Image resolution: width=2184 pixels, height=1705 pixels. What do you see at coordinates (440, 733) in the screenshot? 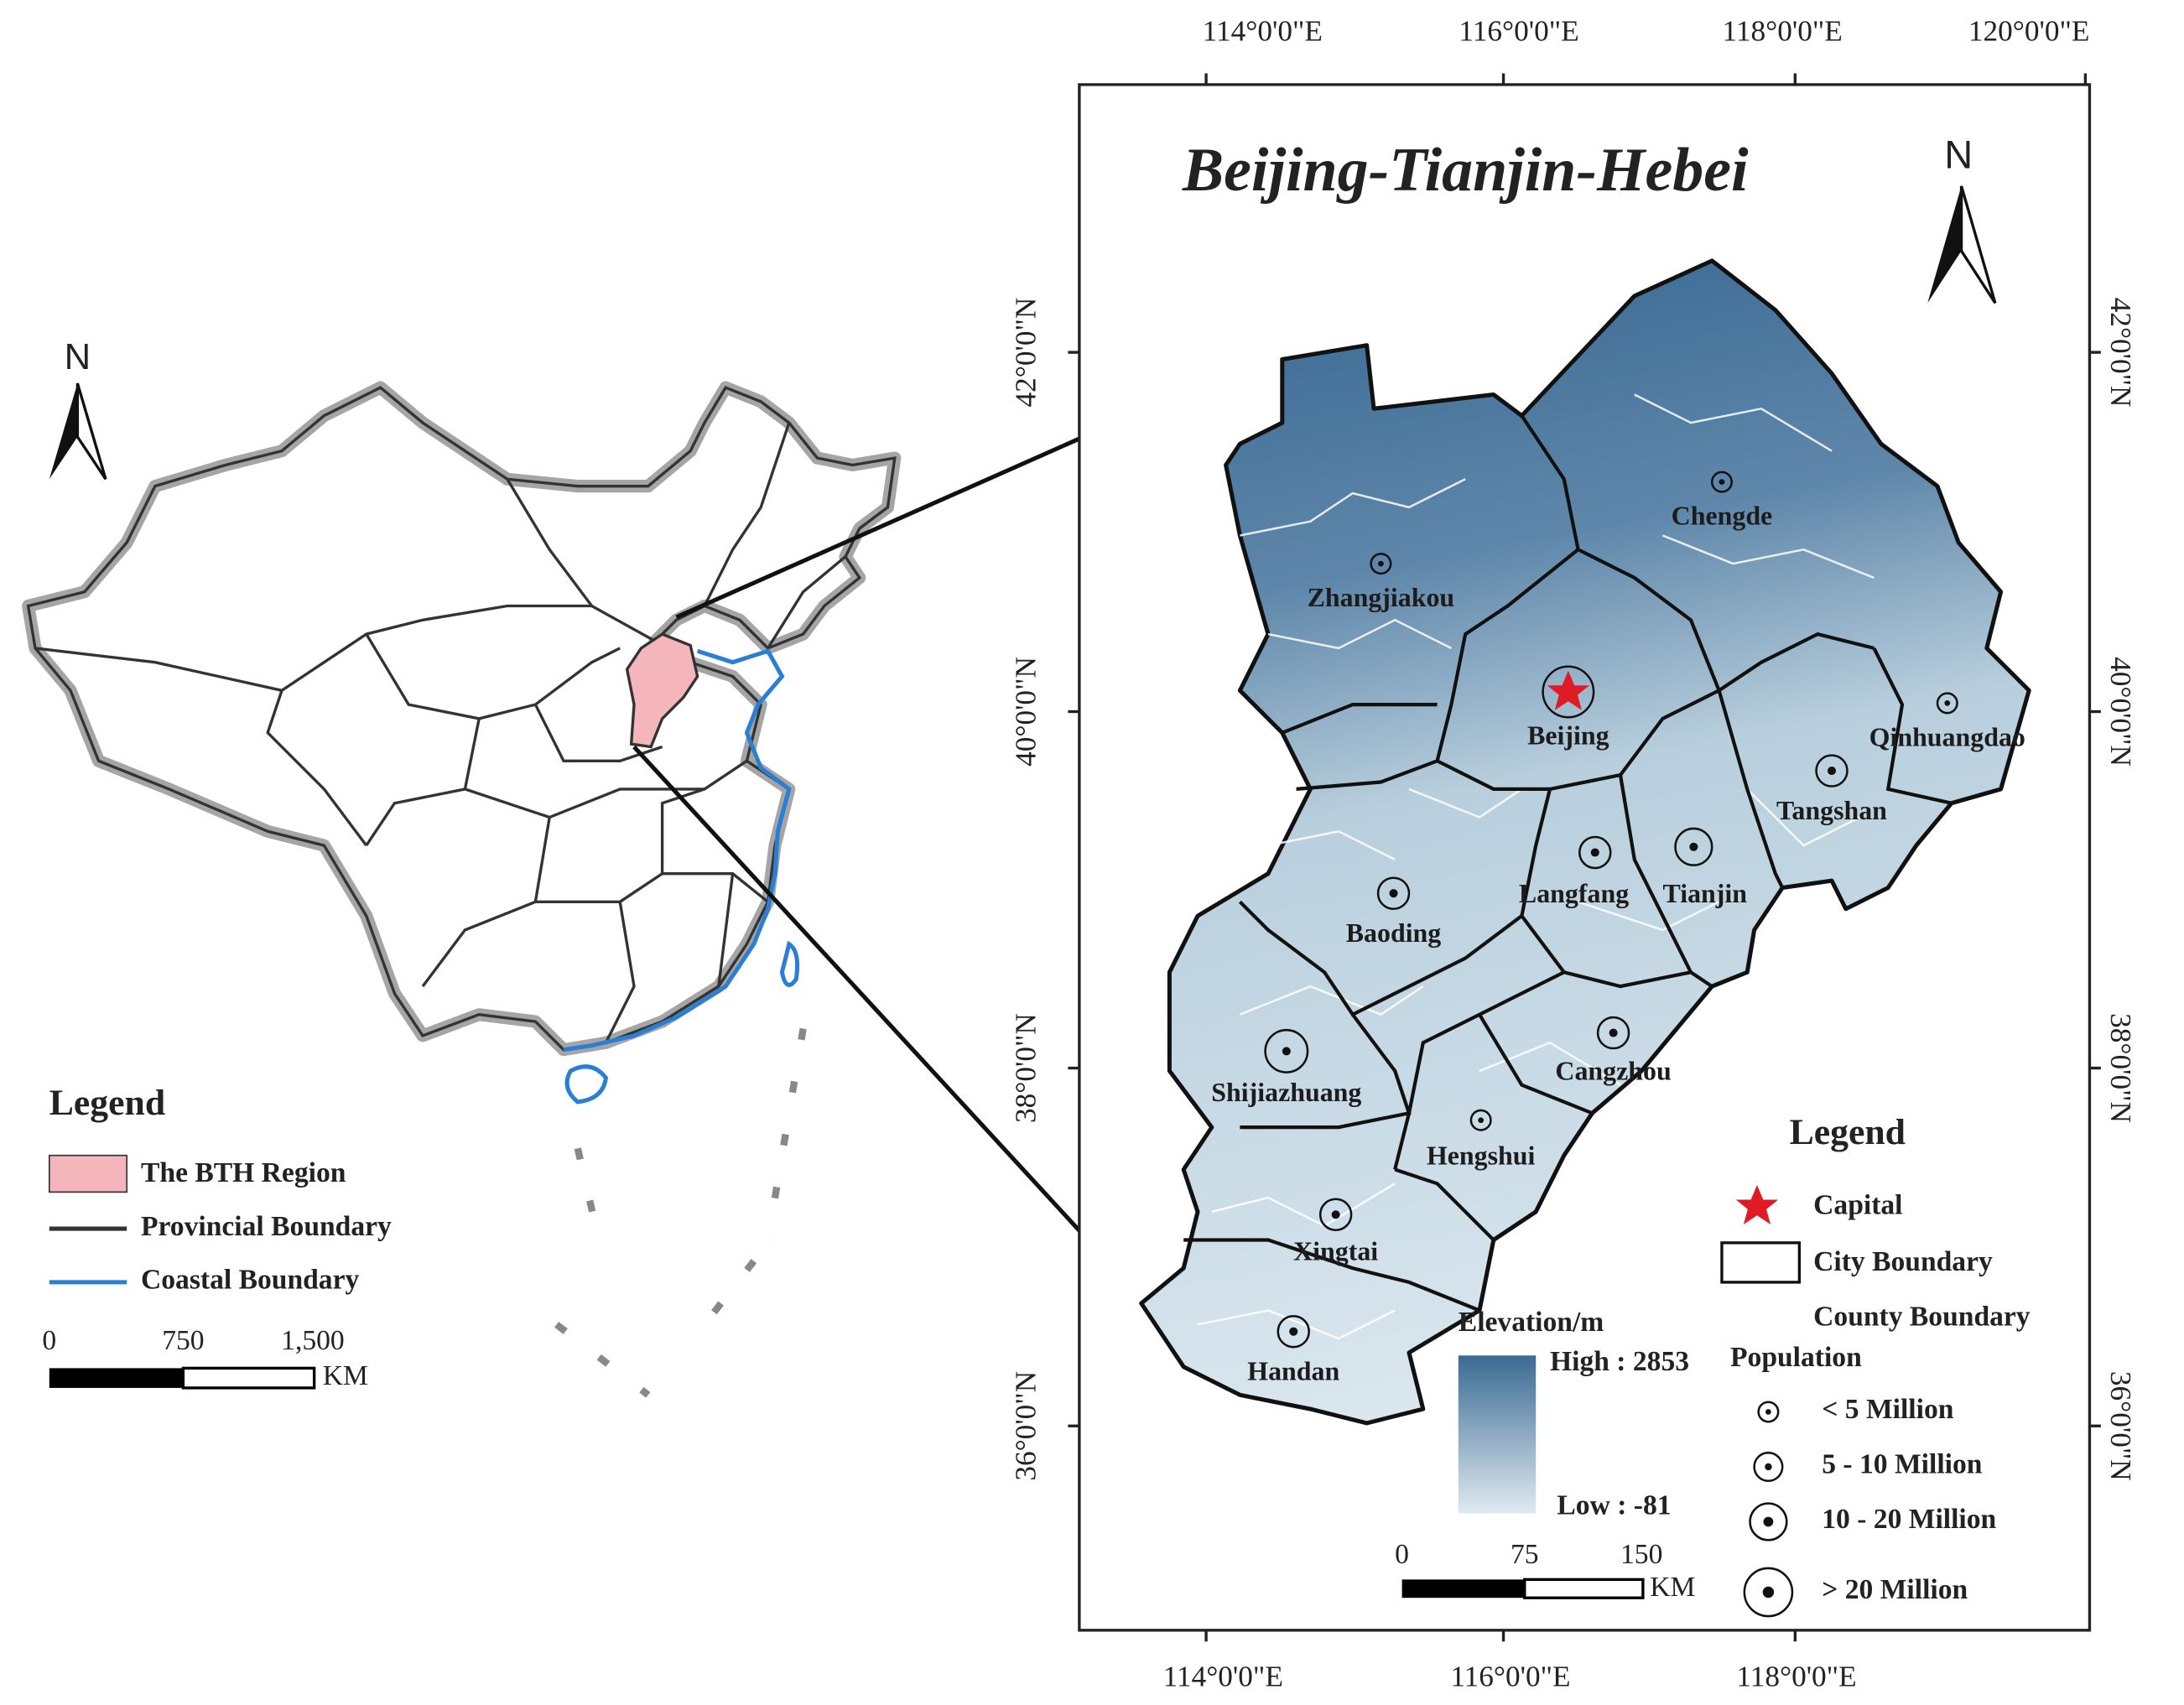
I see `provincial-boundaries` at bounding box center [440, 733].